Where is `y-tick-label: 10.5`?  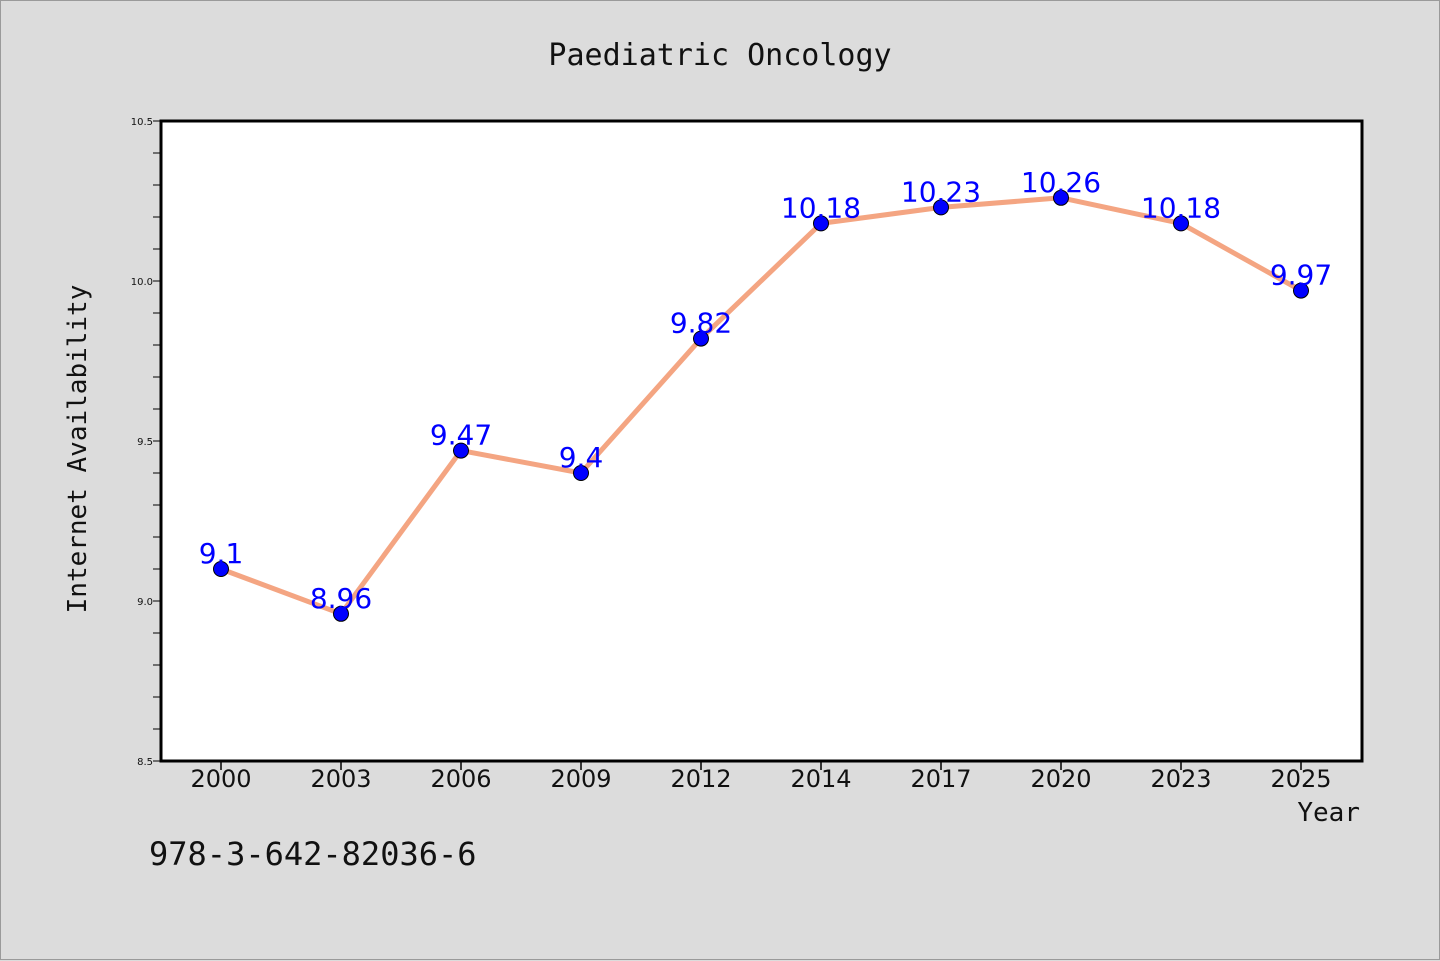 y-tick-label: 10.5 is located at coordinates (142, 122).